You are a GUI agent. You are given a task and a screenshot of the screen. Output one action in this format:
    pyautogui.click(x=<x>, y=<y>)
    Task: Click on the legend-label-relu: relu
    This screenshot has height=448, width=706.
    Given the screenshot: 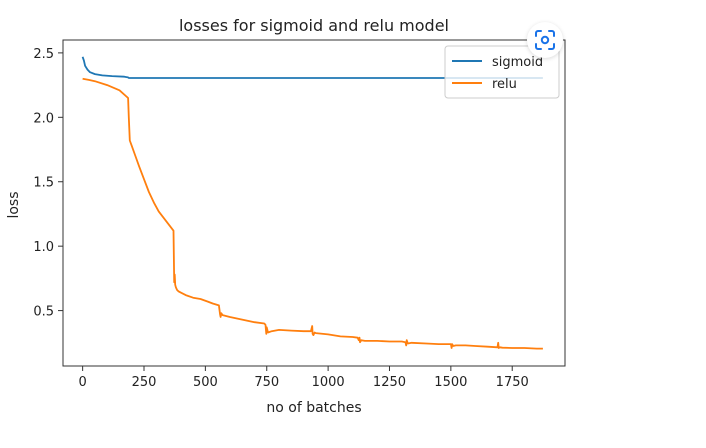 What is the action you would take?
    pyautogui.click(x=504, y=84)
    